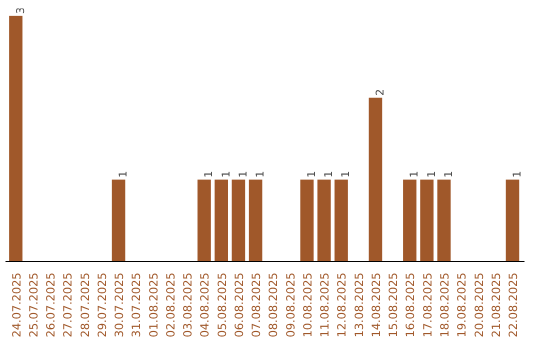 Image resolution: width=540 pixels, height=340 pixels. What do you see at coordinates (256, 305) in the screenshot?
I see `x-tick-label: 07.08.2025` at bounding box center [256, 305].